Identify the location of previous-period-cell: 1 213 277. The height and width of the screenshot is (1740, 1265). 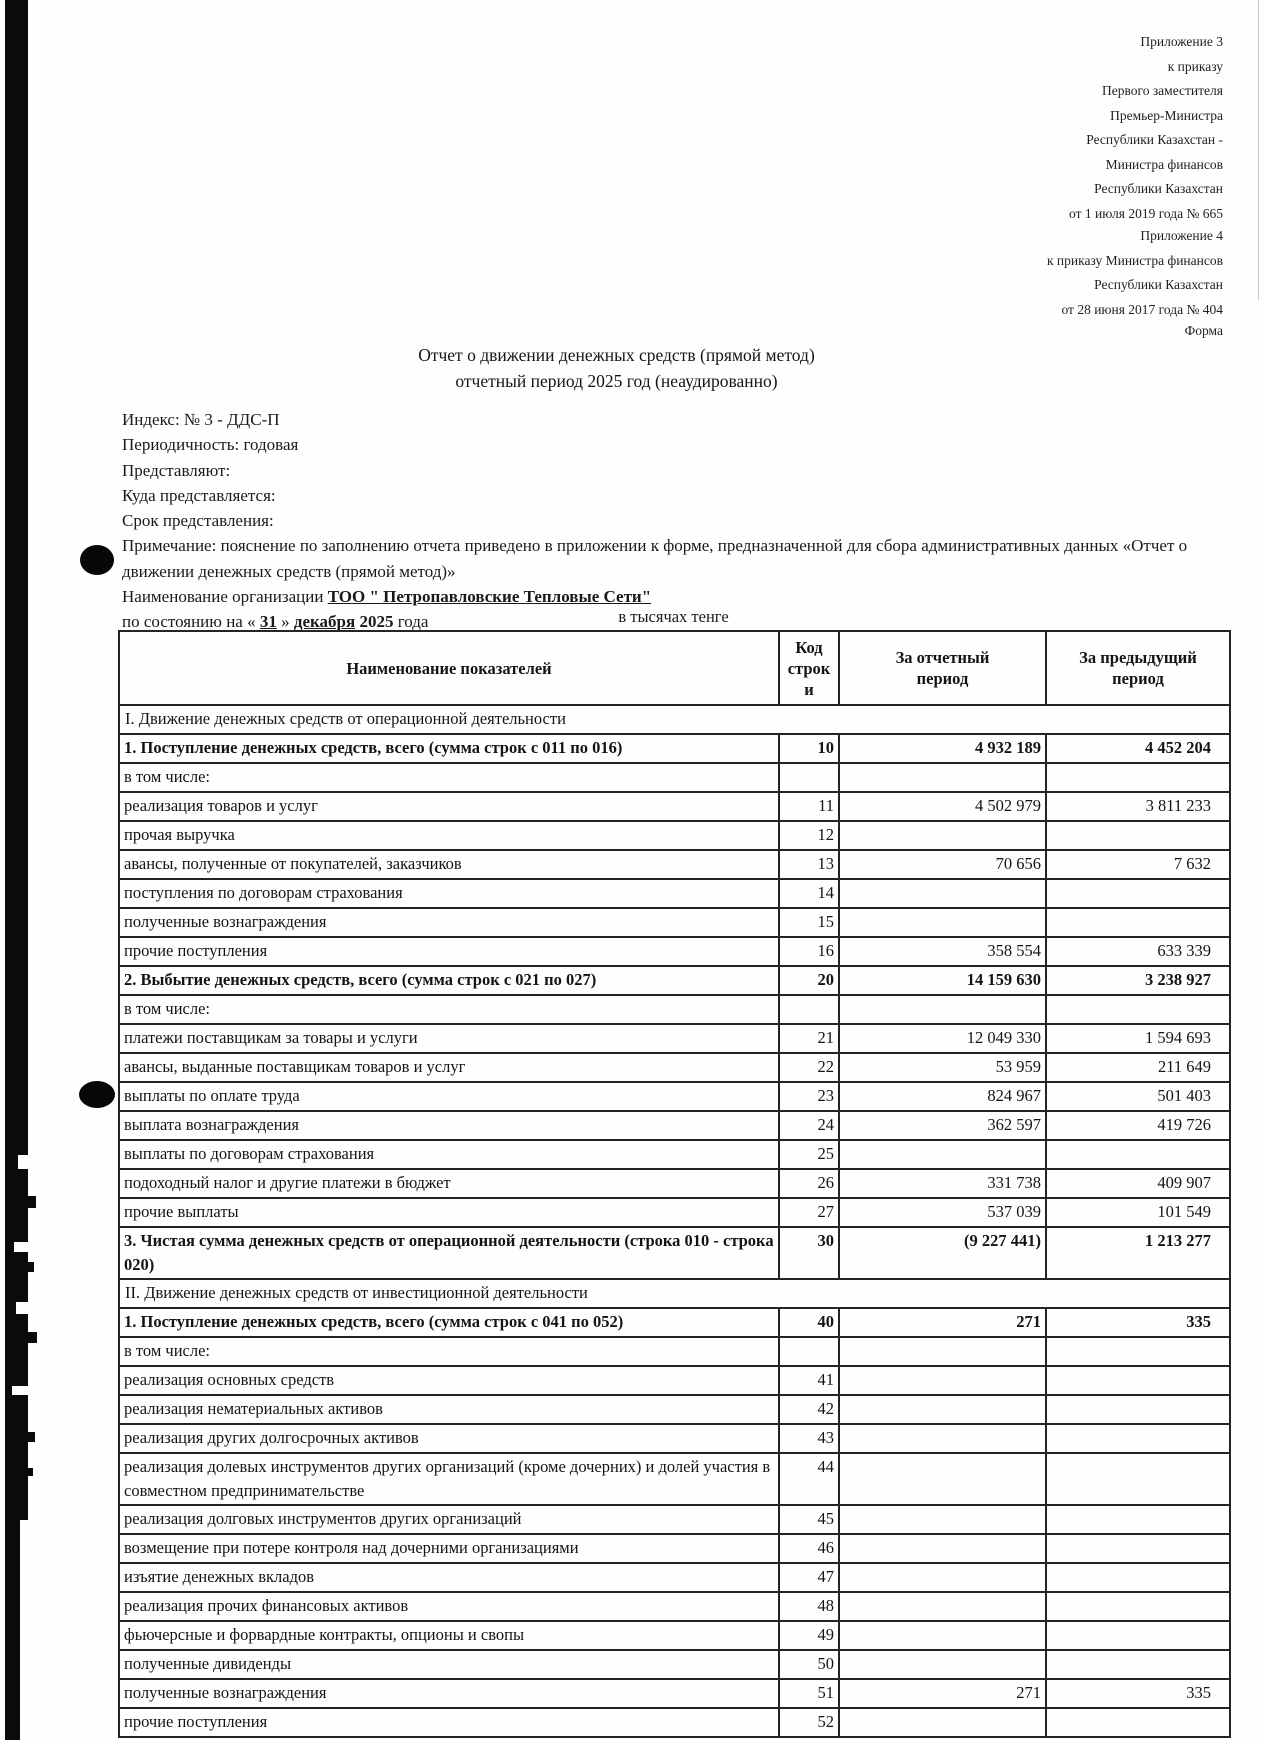
(1138, 1253).